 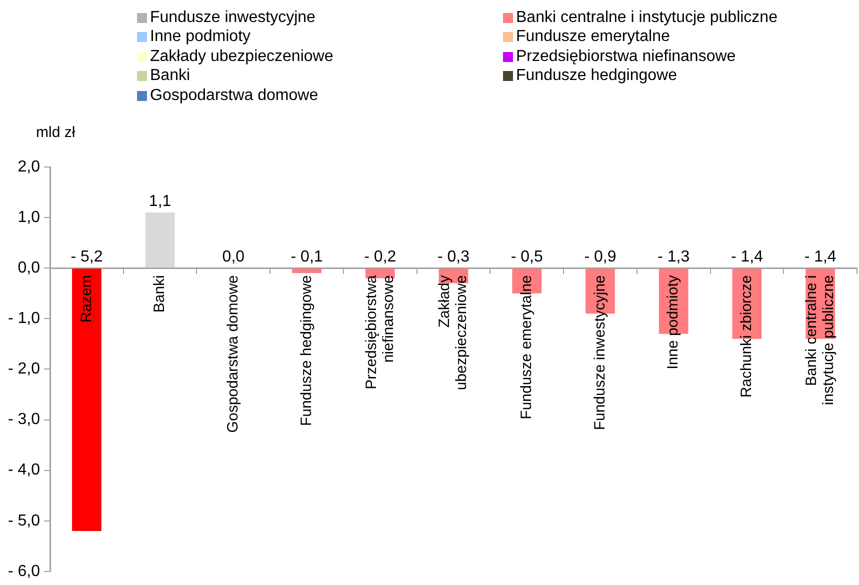 I want to click on data-label: - 5,2, so click(x=86, y=257).